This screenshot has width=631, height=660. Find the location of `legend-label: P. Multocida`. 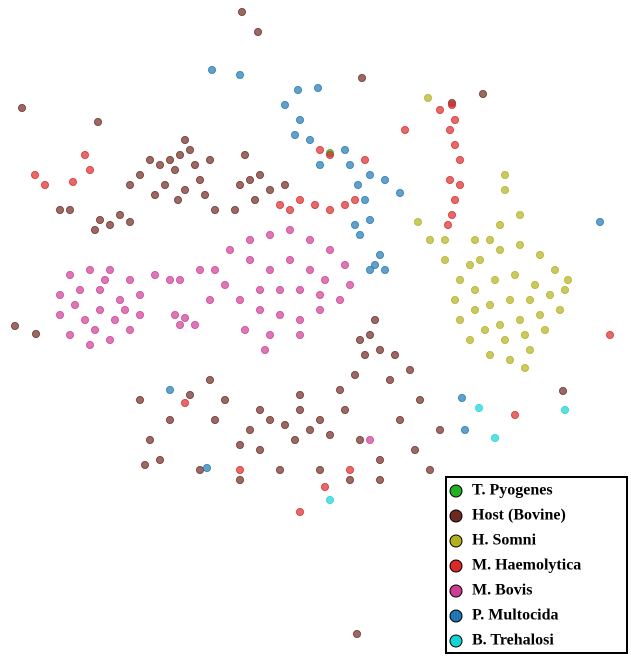

legend-label: P. Multocida is located at coordinates (515, 615).